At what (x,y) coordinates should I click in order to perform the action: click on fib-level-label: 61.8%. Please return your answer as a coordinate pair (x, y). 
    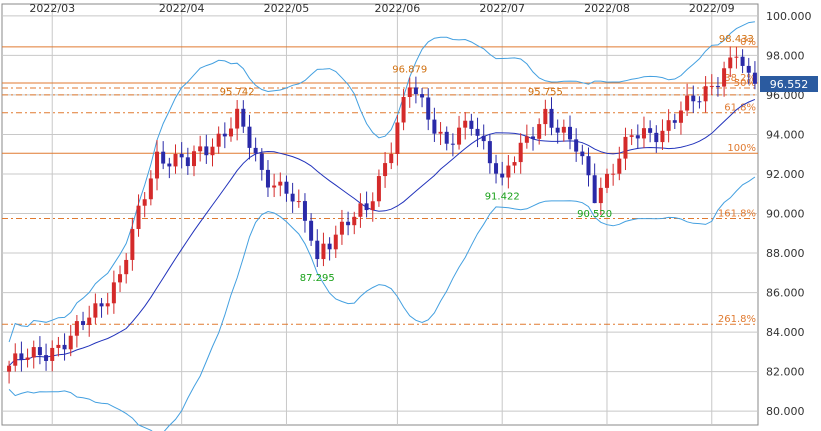
    Looking at the image, I should click on (740, 108).